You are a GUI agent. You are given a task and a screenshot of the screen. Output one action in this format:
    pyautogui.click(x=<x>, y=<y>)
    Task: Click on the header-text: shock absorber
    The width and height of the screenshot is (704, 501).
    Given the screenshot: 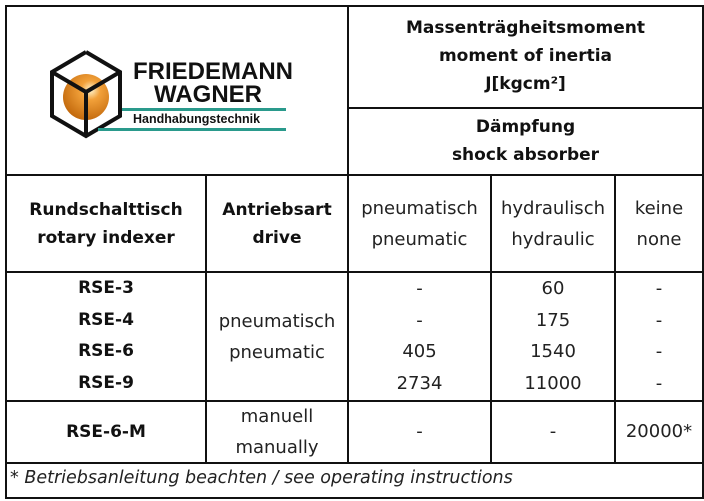 What is the action you would take?
    pyautogui.click(x=525, y=155)
    